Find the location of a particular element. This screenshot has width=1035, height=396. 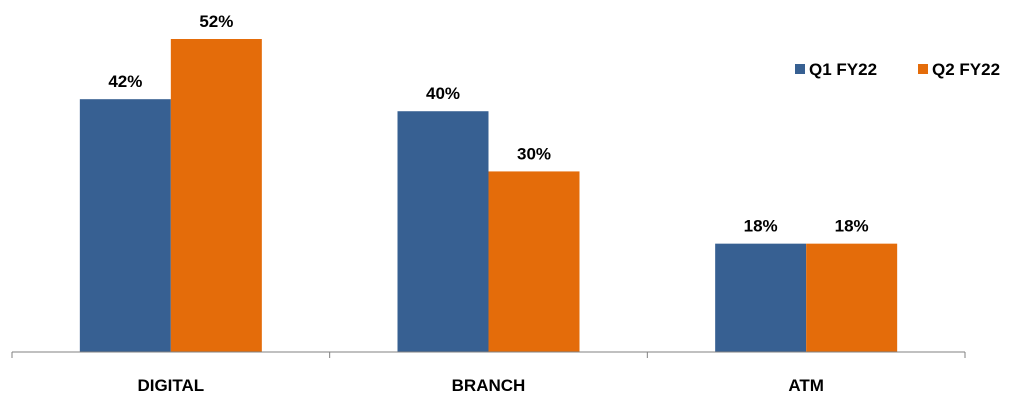

category-label-atm: ATM is located at coordinates (806, 385).